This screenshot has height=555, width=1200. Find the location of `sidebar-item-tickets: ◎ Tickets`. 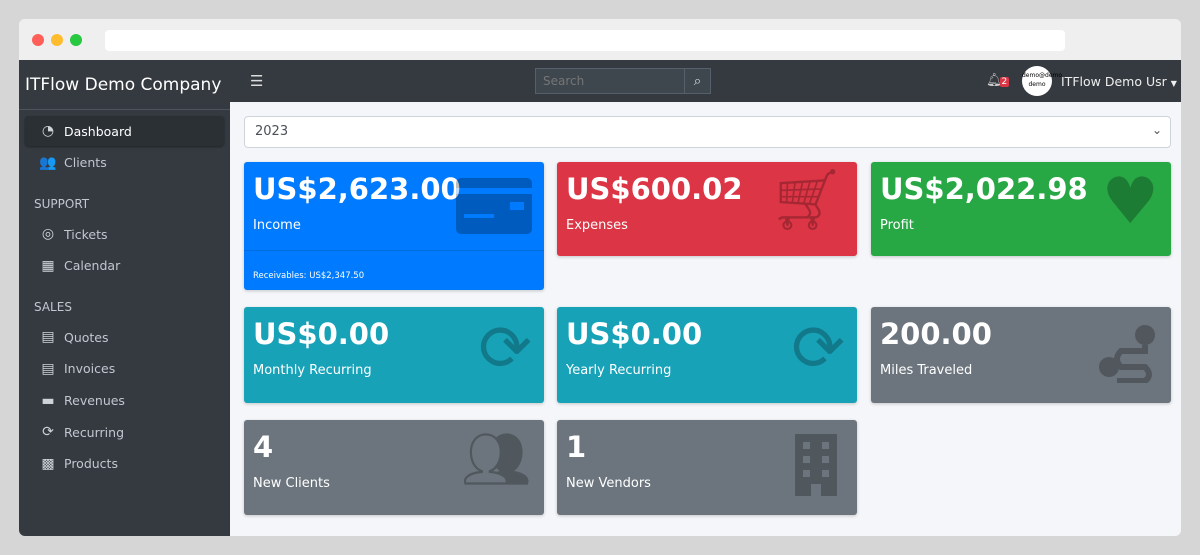

sidebar-item-tickets: ◎ Tickets is located at coordinates (124, 234).